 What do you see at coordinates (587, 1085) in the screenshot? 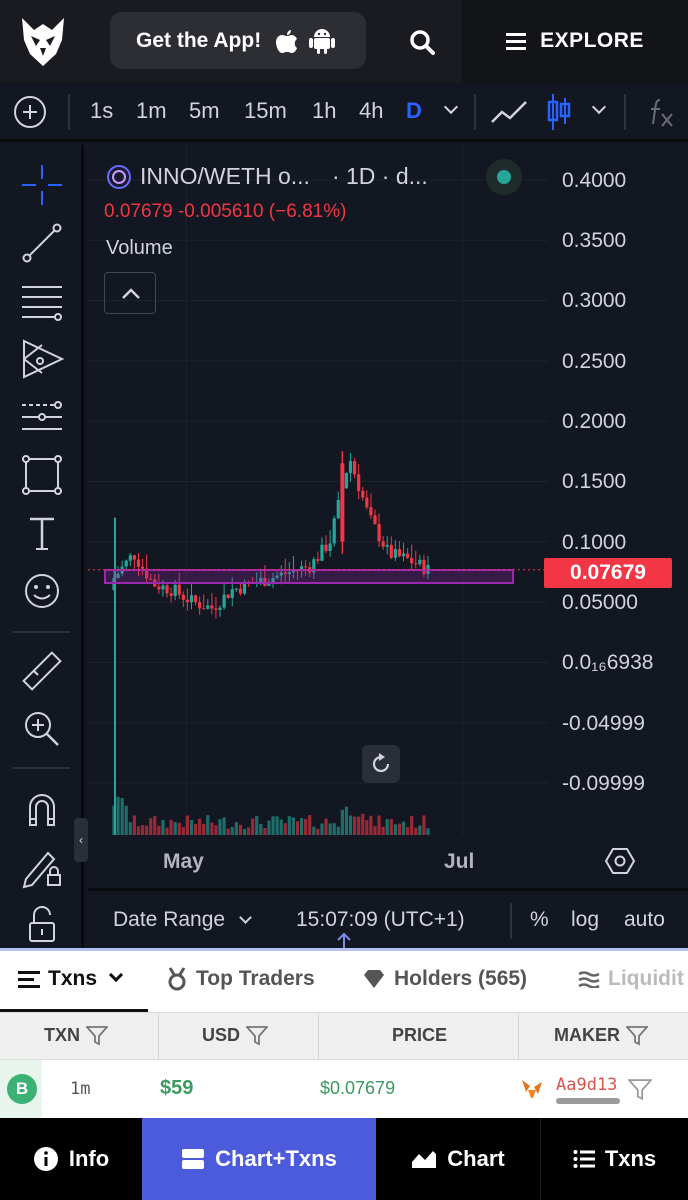
I see `maker-address-link: Aa9d13` at bounding box center [587, 1085].